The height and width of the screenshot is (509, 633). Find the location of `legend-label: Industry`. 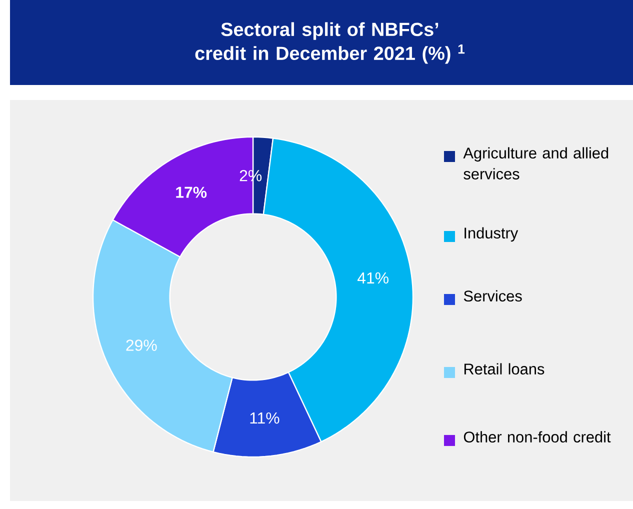

legend-label: Industry is located at coordinates (491, 234).